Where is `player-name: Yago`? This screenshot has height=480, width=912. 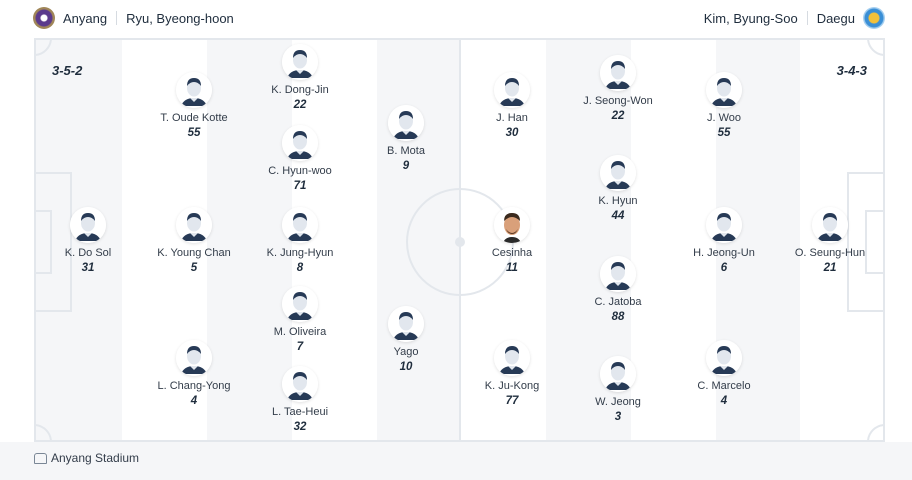 player-name: Yago is located at coordinates (406, 352).